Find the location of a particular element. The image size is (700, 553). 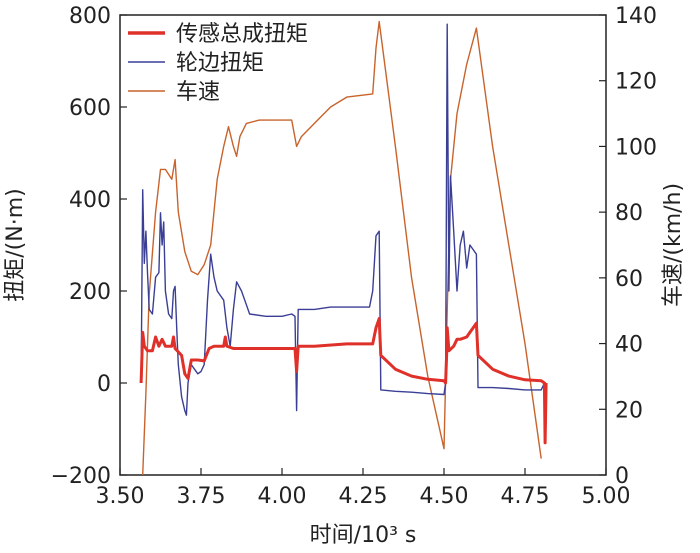

series-line-sensor is located at coordinates (343, 381).